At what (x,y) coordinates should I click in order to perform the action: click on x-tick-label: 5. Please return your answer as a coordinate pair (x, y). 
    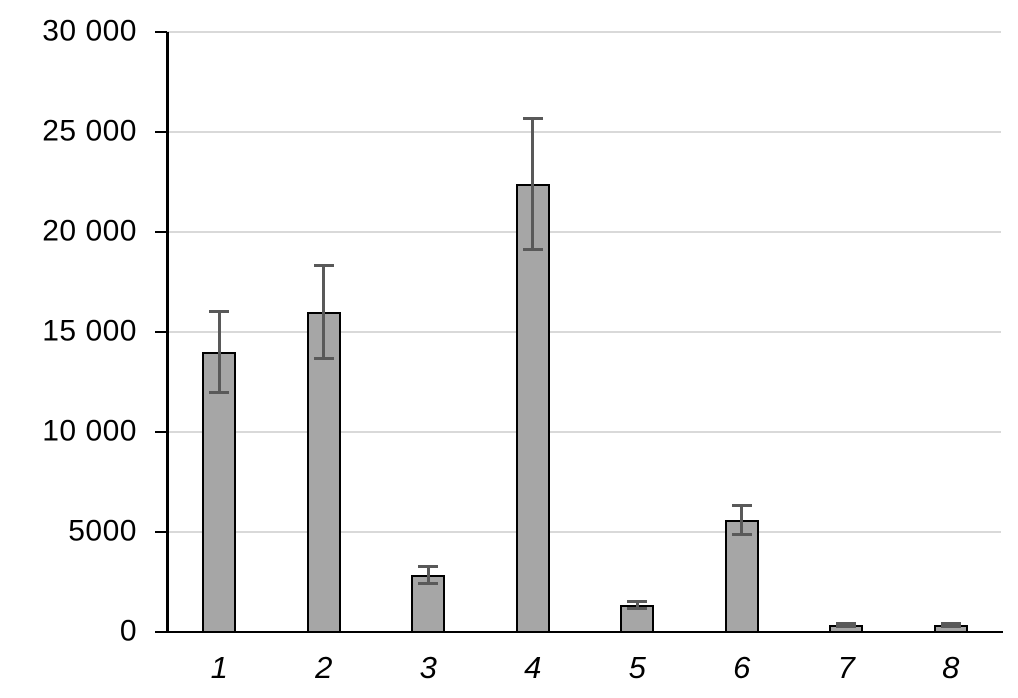
    Looking at the image, I should click on (637, 667).